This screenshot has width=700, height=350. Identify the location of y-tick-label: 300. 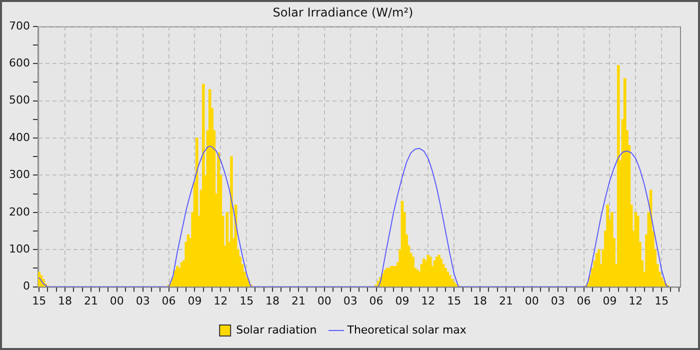
(19, 175).